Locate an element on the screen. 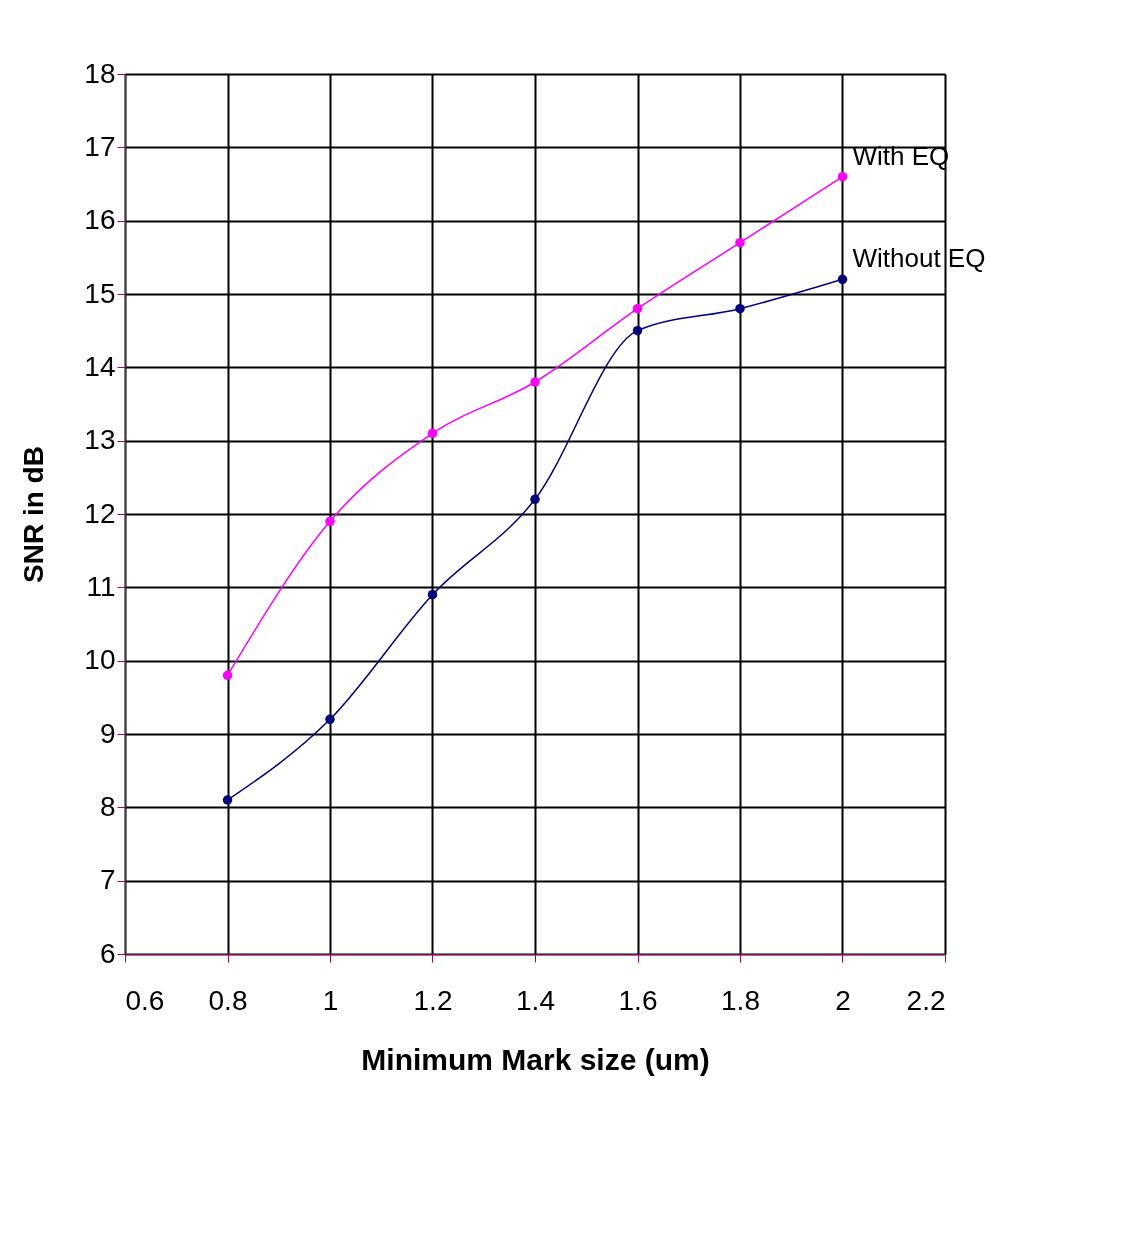 The image size is (1146, 1240). x-tick-label: 2 is located at coordinates (843, 1000).